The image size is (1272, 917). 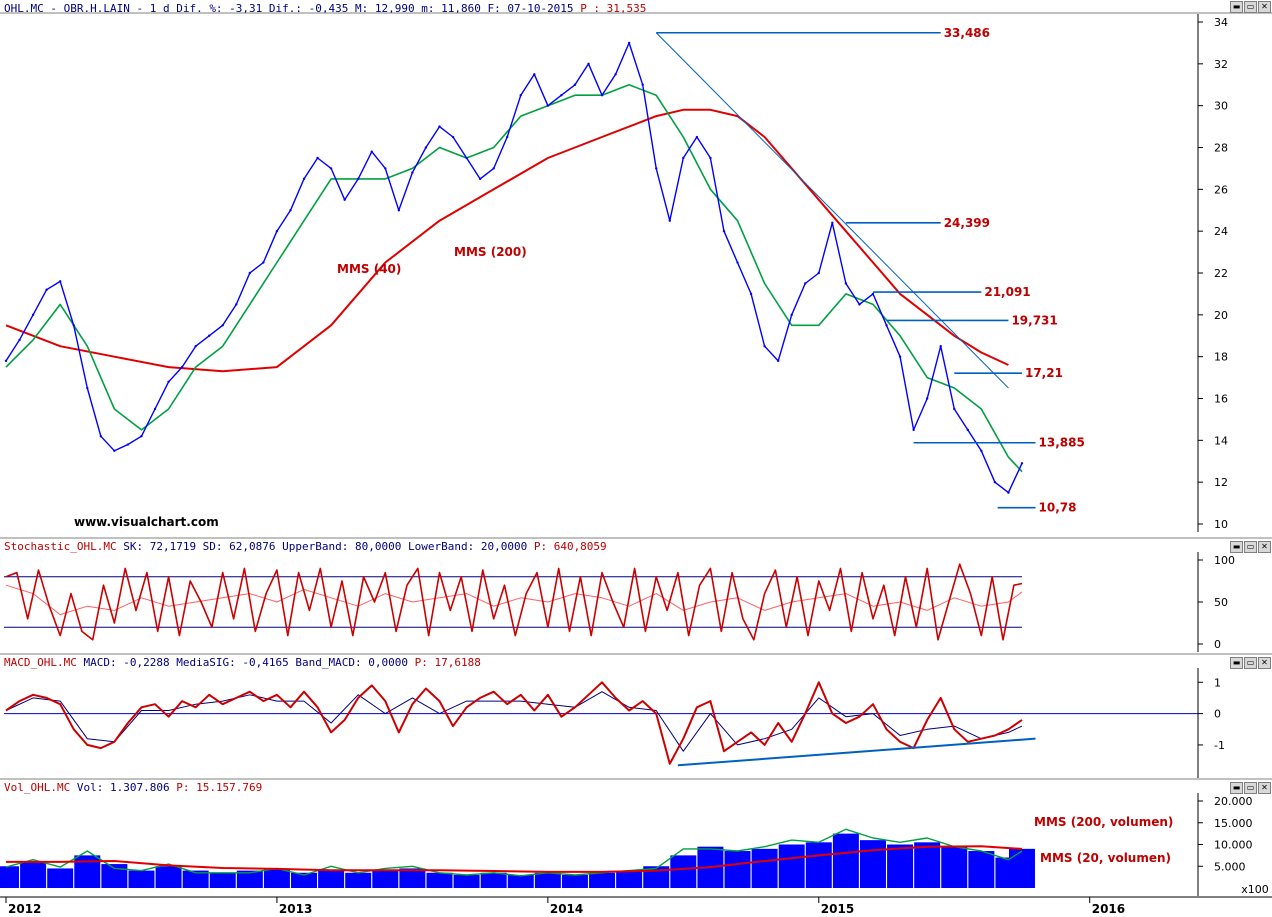 I want to click on vol-title-info: Vol: 1.307.806, so click(x=123, y=787).